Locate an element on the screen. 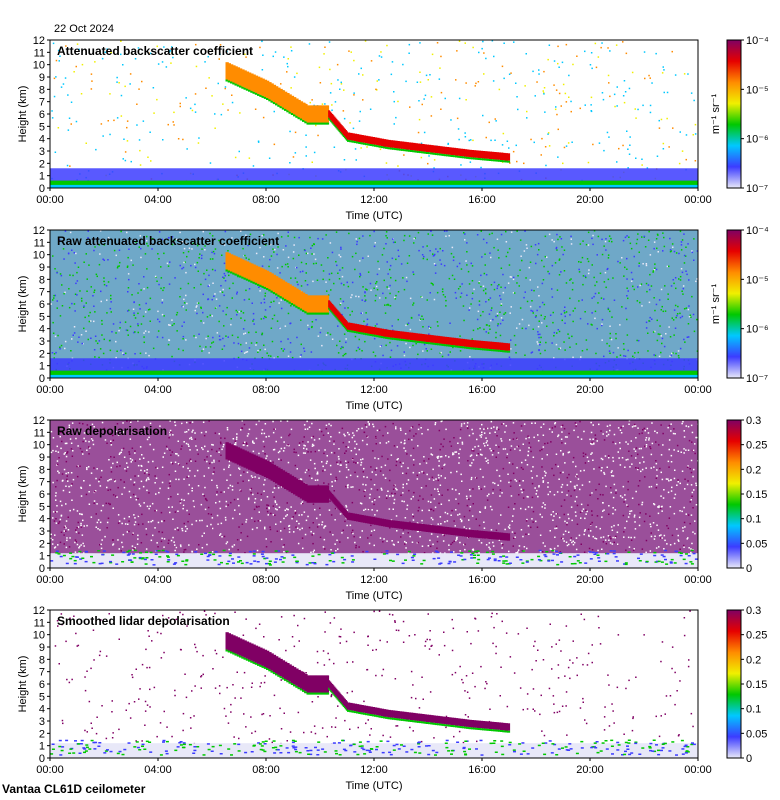  panel-title: Attenuated backscatter coefficient is located at coordinates (155, 51).